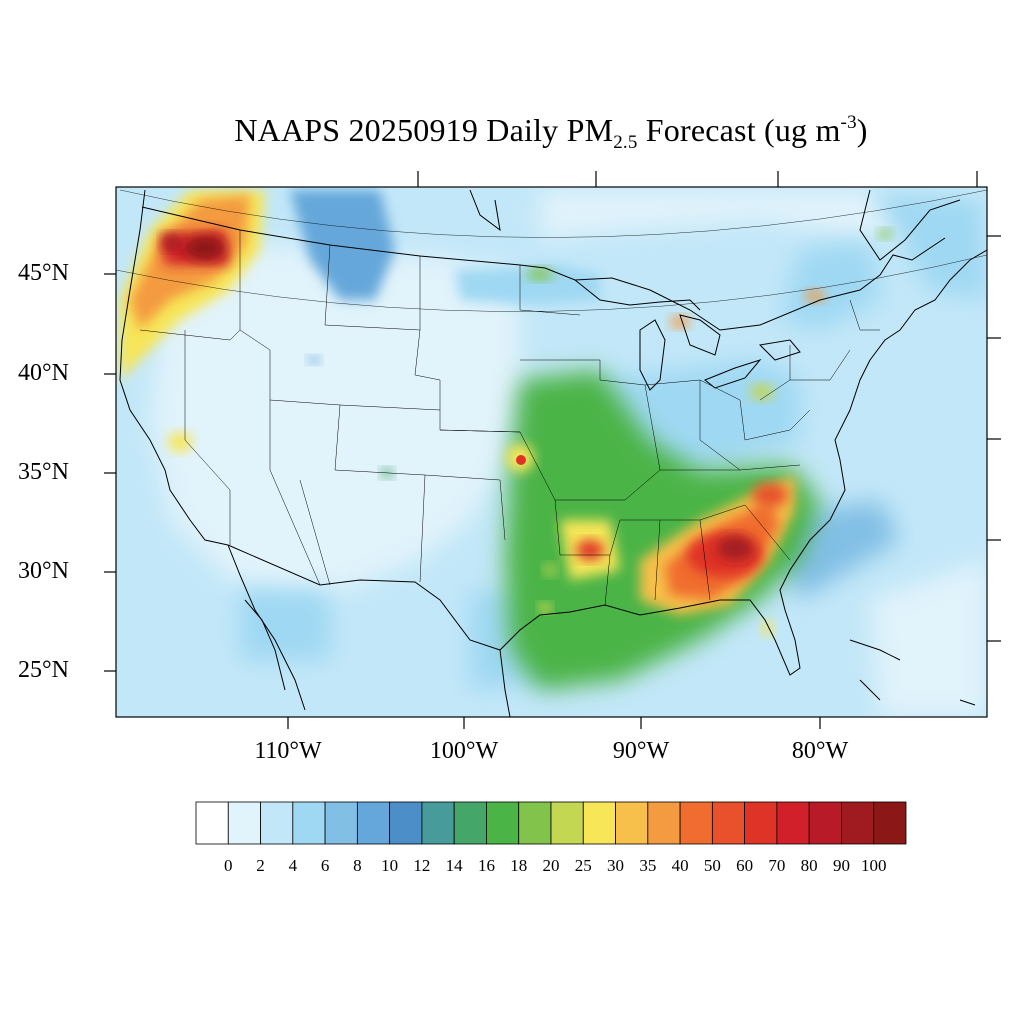 The height and width of the screenshot is (1024, 1024). What do you see at coordinates (43, 670) in the screenshot?
I see `lat-label-25n: 25°N` at bounding box center [43, 670].